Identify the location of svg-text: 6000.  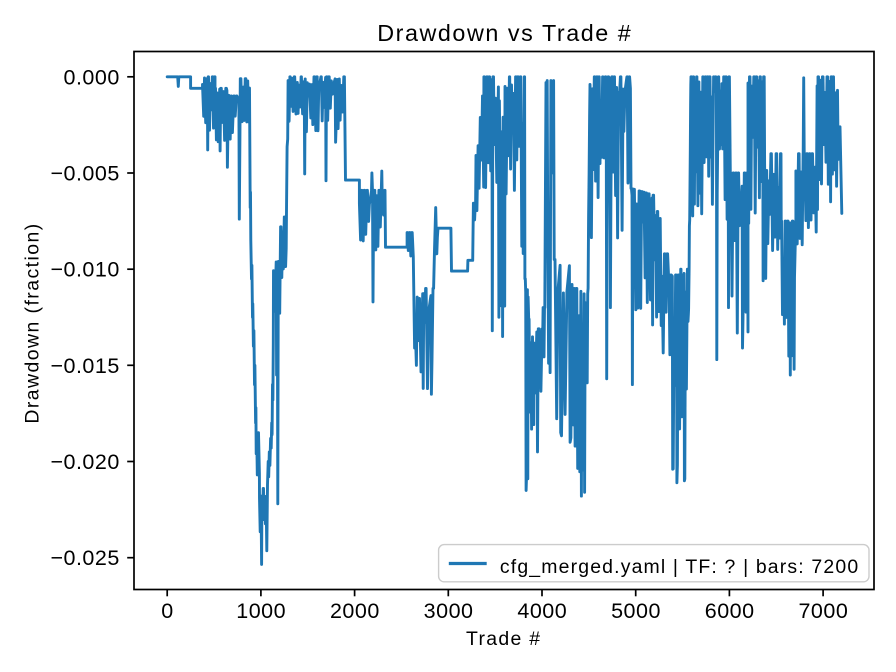
(730, 611).